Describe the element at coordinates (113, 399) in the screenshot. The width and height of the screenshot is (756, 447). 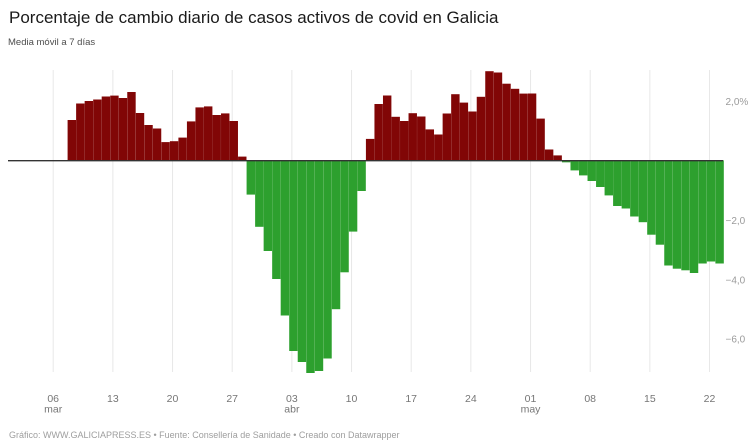
I see `svg-text: 13` at that location.